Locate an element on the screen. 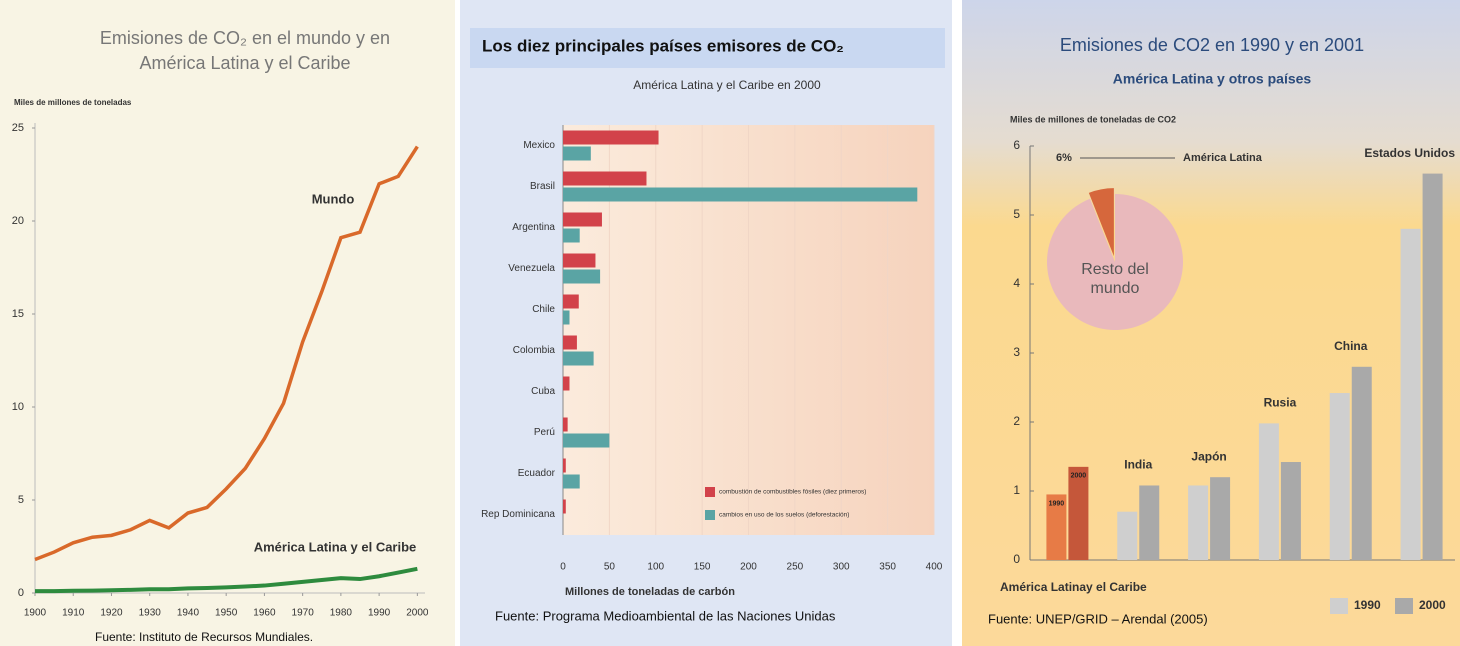 This screenshot has height=646, width=1460. chart-title: Emisiones de CO2 en 1990 y en 2001 is located at coordinates (1212, 45).